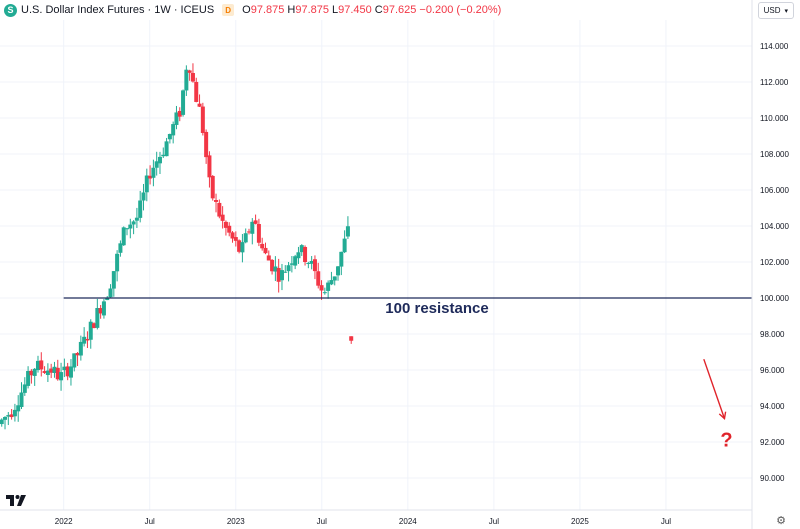  Describe the element at coordinates (714, 388) in the screenshot. I see `projection-arrow` at that location.